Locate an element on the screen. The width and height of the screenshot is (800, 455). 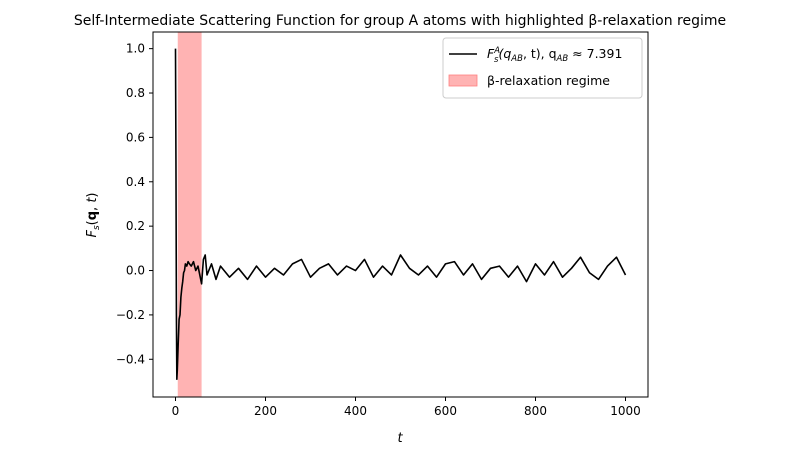
legend-entry-span: β-relaxation regime is located at coordinates (548, 80).